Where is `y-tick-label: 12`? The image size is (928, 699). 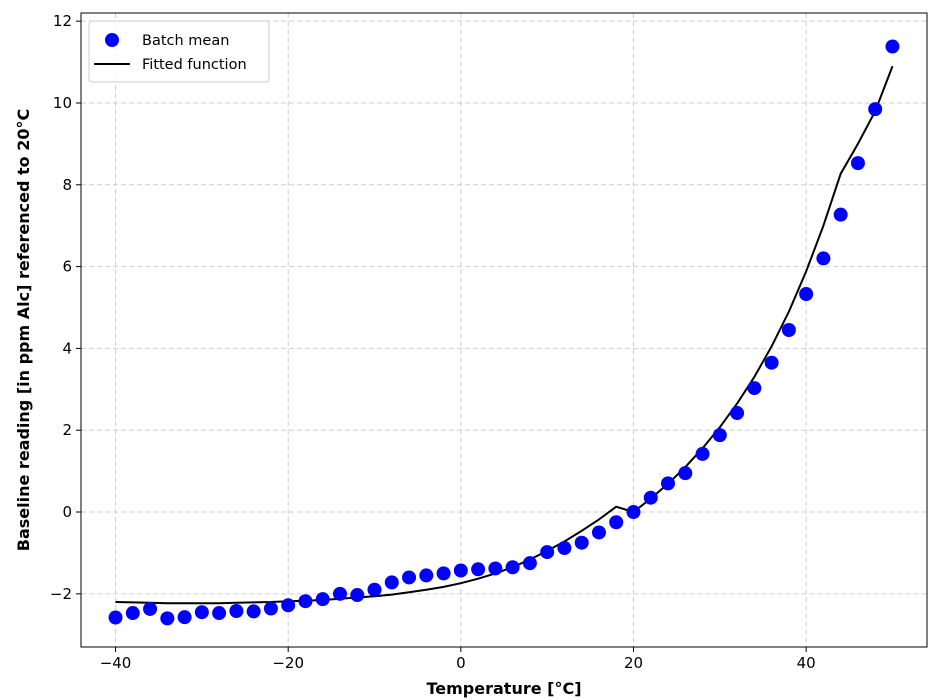
y-tick-label: 12 is located at coordinates (62, 21).